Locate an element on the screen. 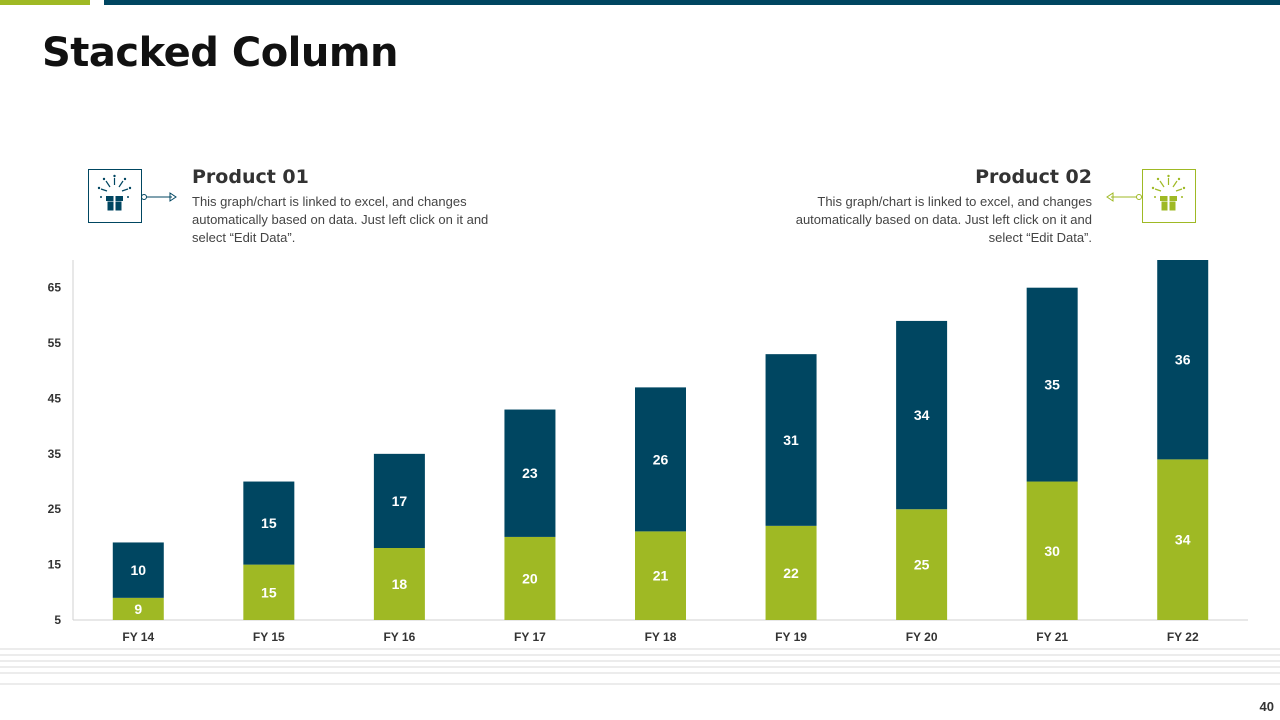 This screenshot has height=720, width=1280. bar-data-label: 22 is located at coordinates (791, 573).